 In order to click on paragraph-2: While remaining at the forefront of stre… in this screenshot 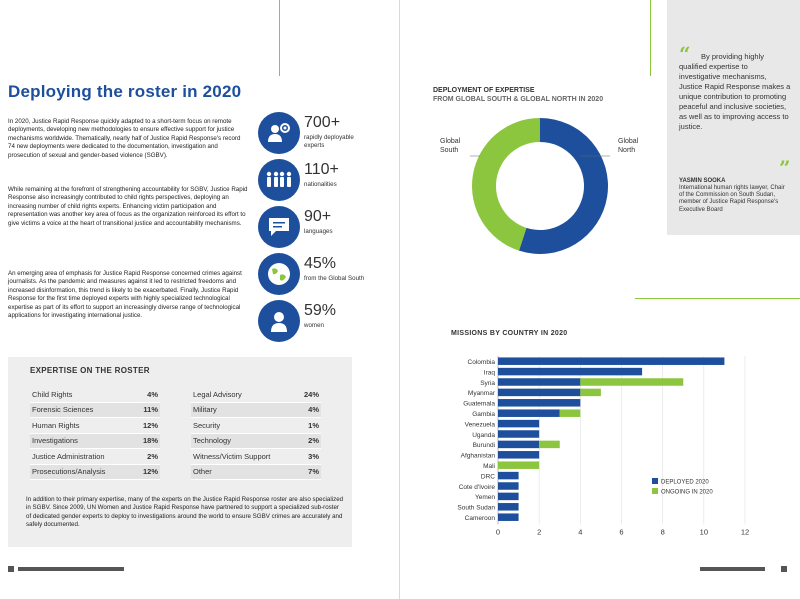, I will do `click(128, 206)`.